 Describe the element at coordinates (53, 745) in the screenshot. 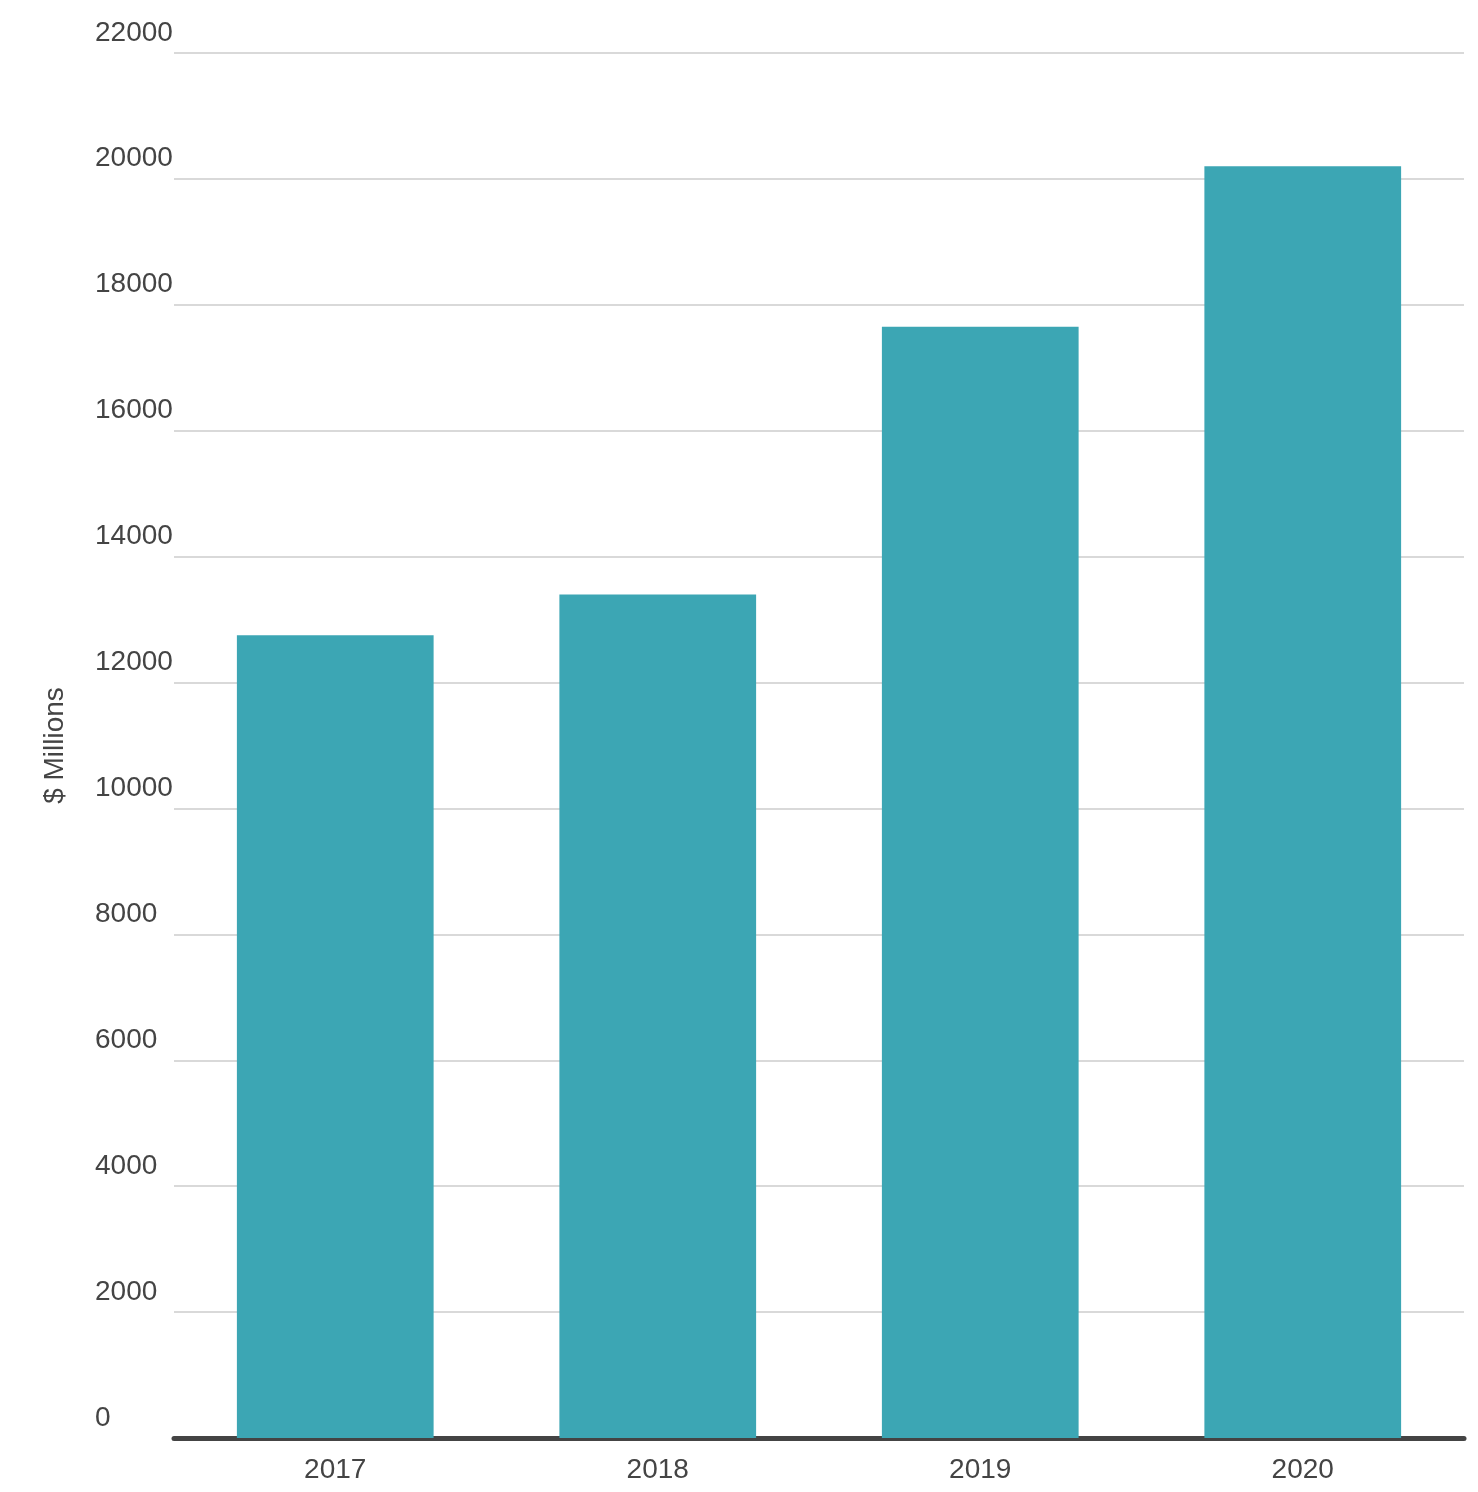

I see `y-axis-title: $ Millions` at that location.